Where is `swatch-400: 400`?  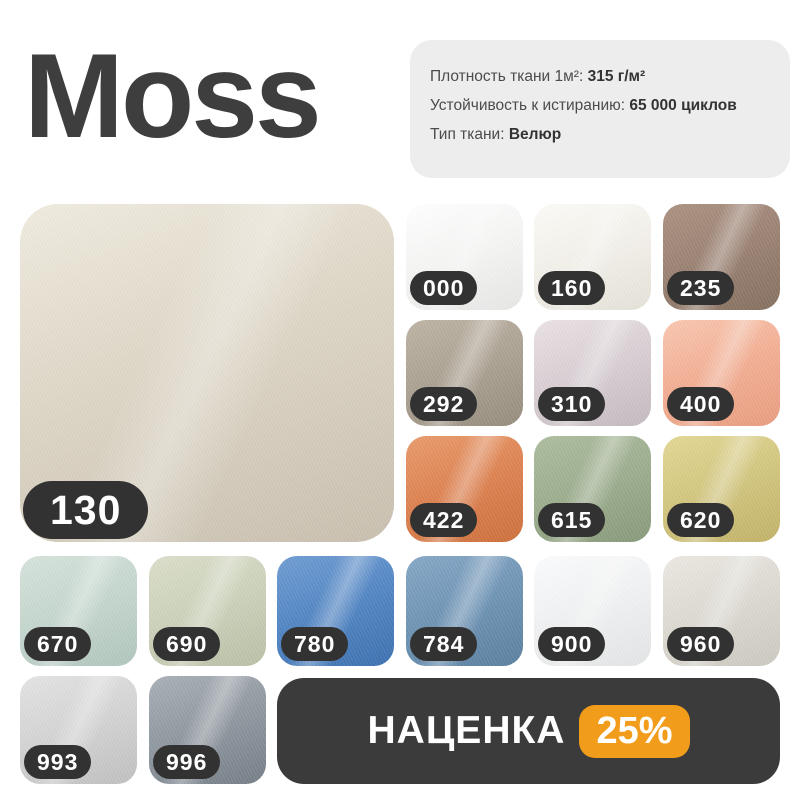
swatch-400: 400 is located at coordinates (721, 373).